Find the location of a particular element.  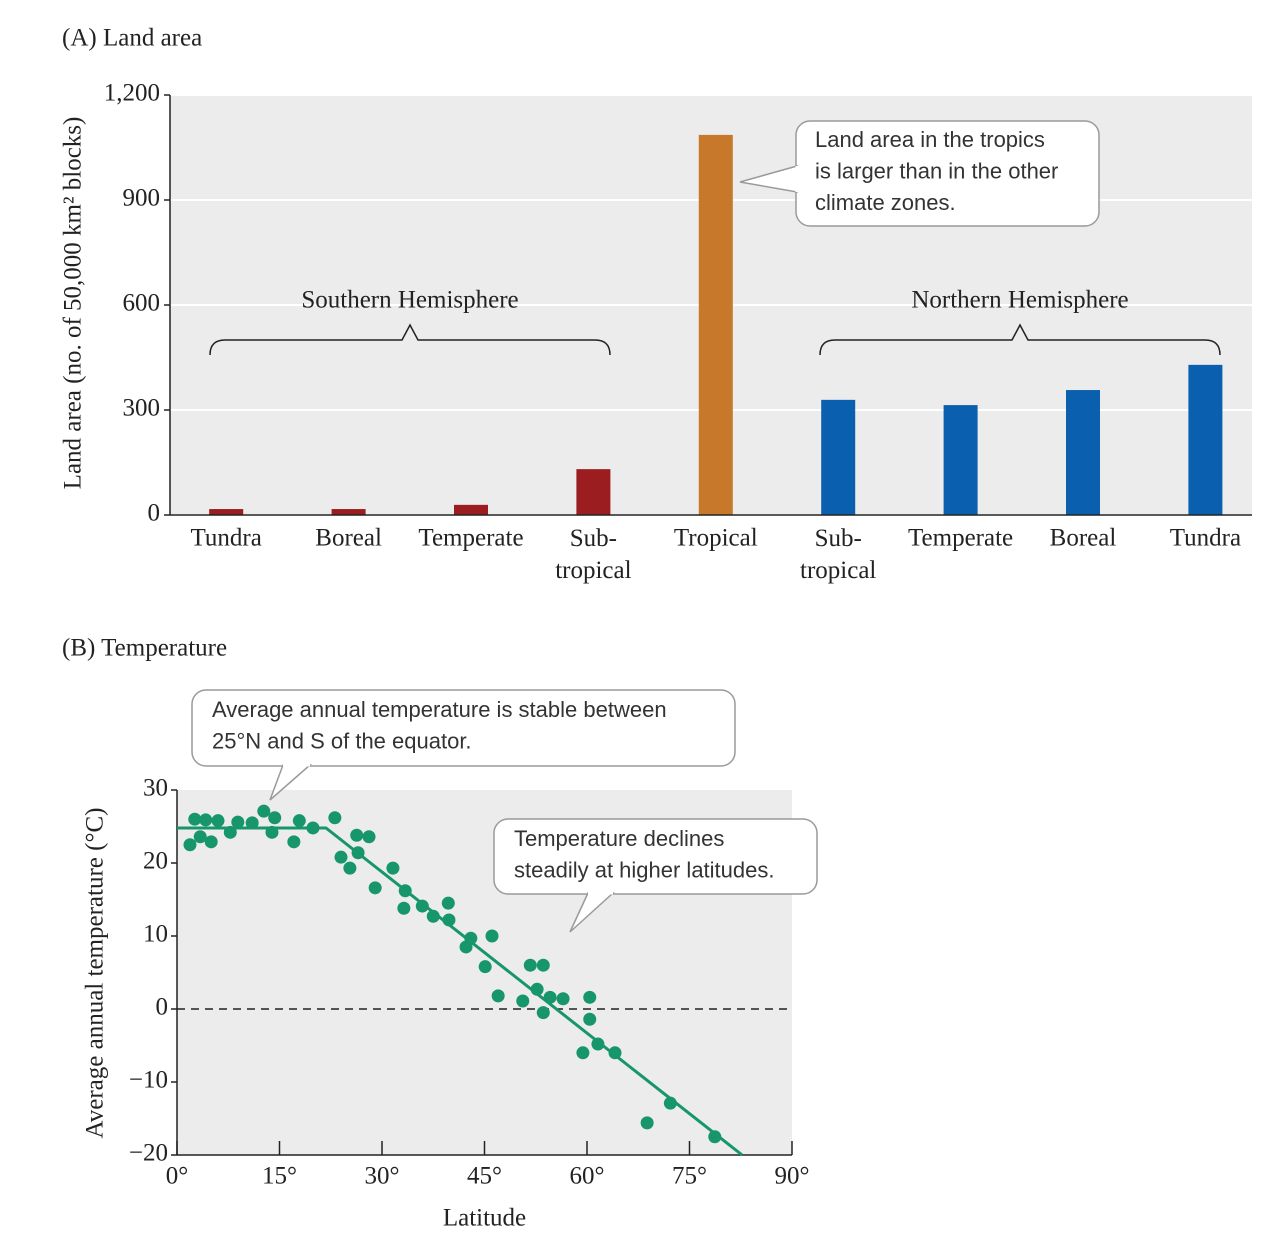

x-tick-label: 0° is located at coordinates (177, 1176).